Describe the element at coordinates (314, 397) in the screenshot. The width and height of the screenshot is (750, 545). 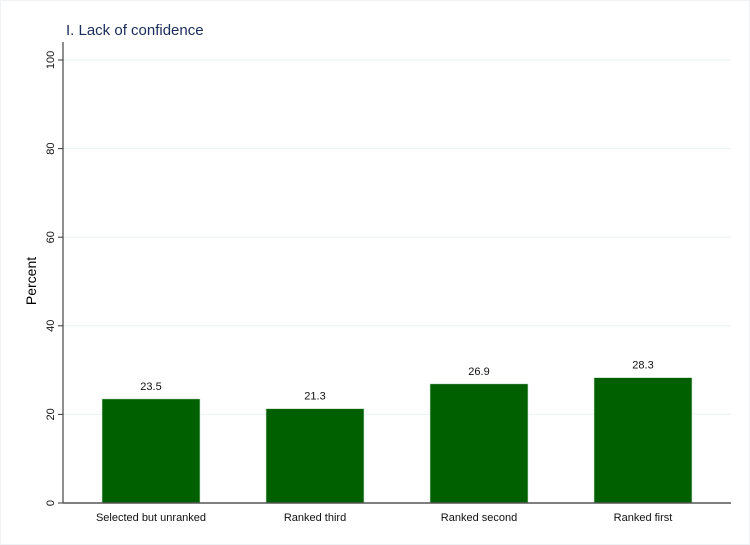
I see `data-label: 21.3` at that location.